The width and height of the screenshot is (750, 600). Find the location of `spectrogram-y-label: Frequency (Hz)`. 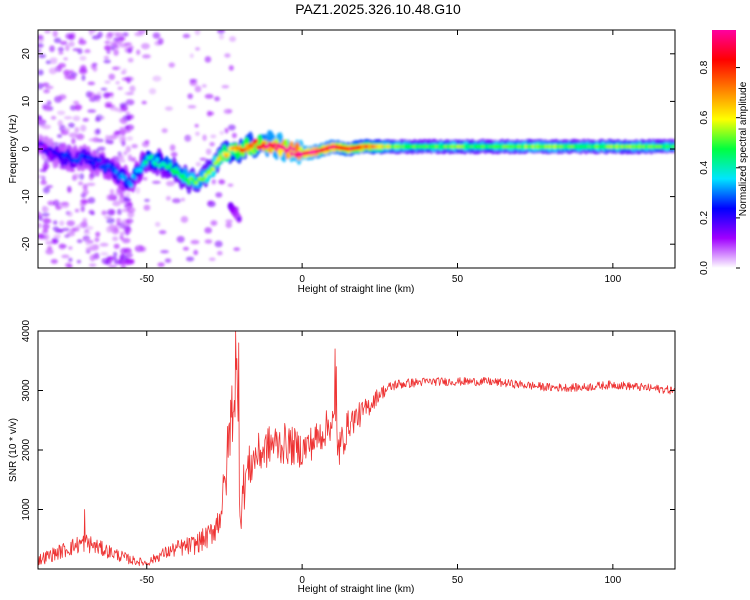

spectrogram-y-label: Frequency (Hz) is located at coordinates (13, 149).